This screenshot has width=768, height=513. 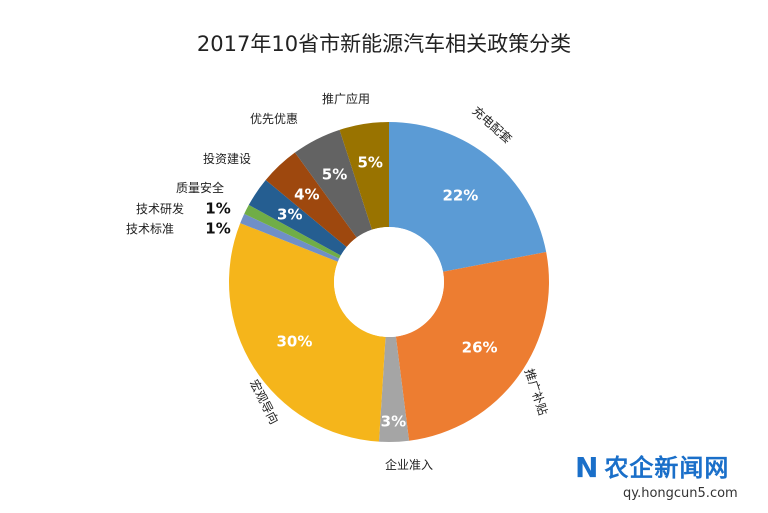 I want to click on category-label-7: 投资建设, so click(x=227, y=159).